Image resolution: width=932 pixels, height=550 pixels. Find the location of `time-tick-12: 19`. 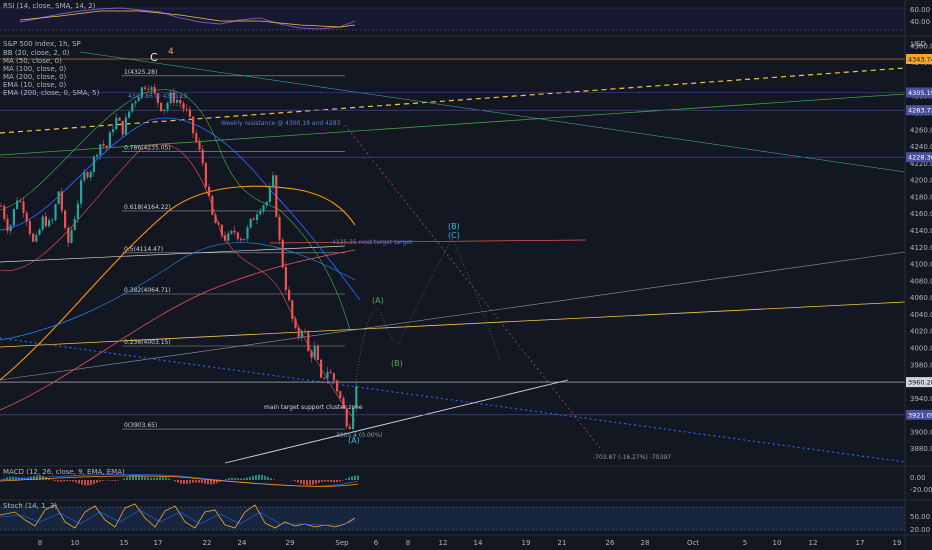

time-tick-12: 19 is located at coordinates (526, 543).